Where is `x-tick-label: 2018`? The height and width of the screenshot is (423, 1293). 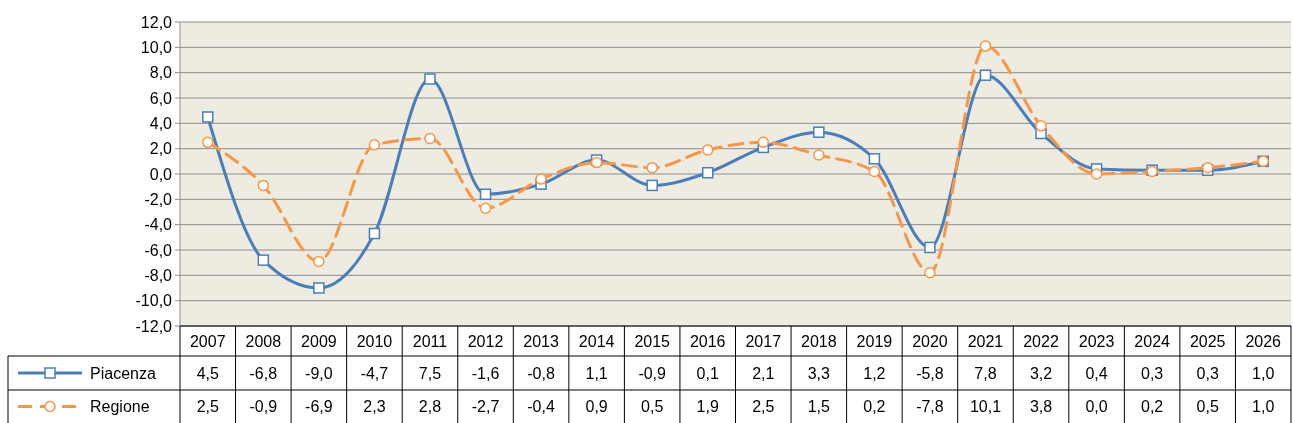 x-tick-label: 2018 is located at coordinates (819, 341).